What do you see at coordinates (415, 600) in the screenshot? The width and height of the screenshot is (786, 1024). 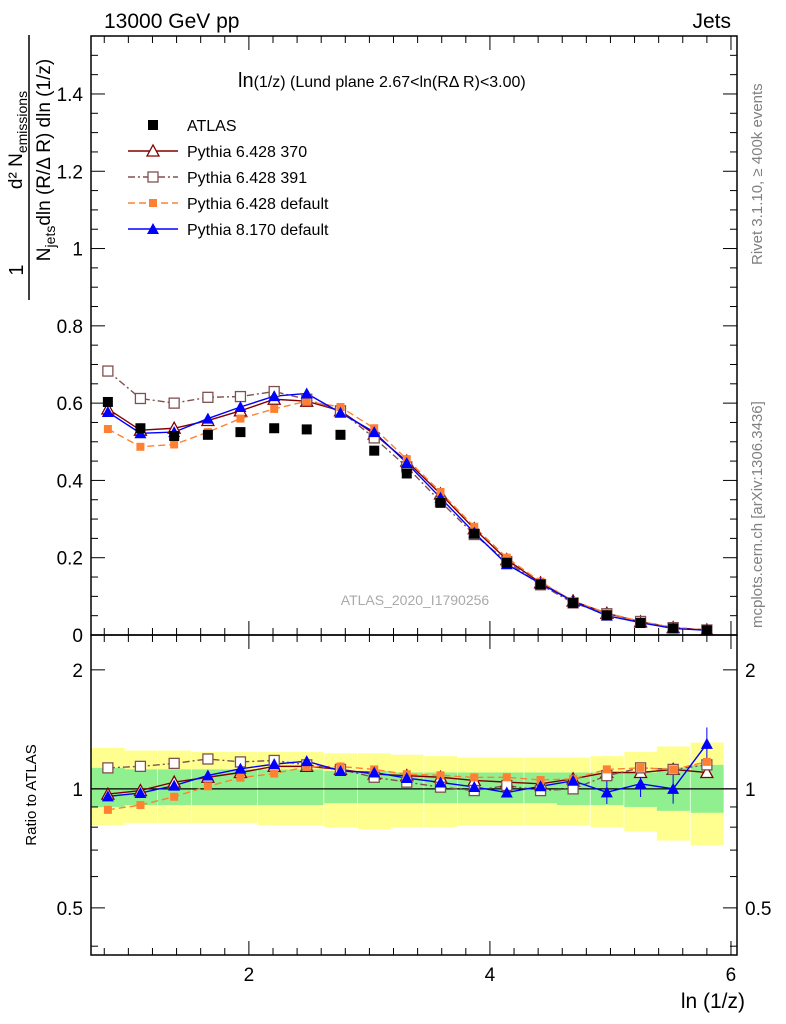 I see `analysis-watermark: ATLAS_2020_I1790256` at bounding box center [415, 600].